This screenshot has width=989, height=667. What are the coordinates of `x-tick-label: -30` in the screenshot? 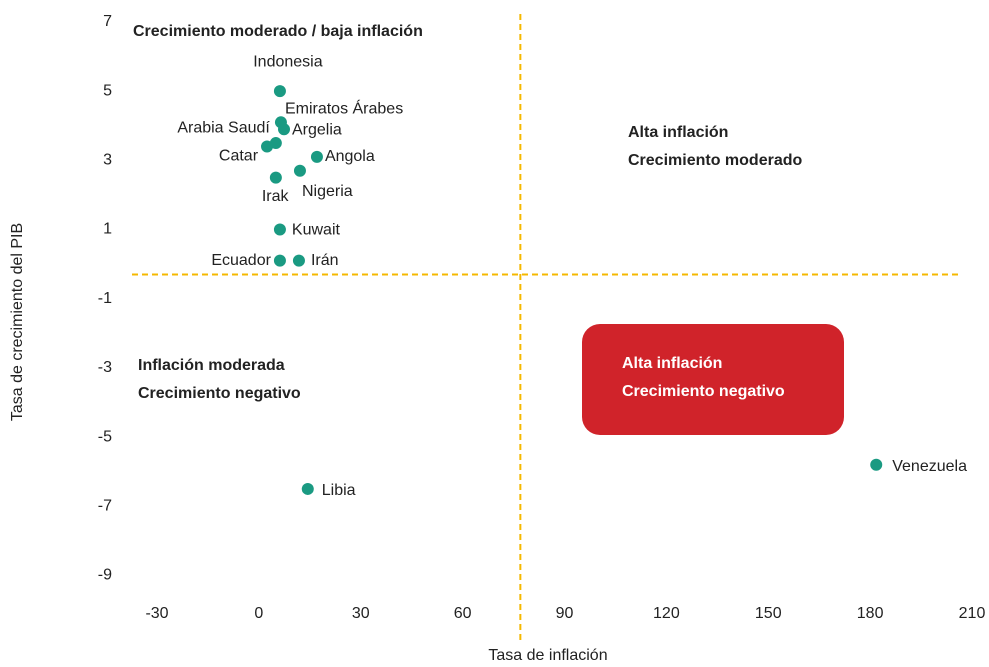 It's located at (156, 613).